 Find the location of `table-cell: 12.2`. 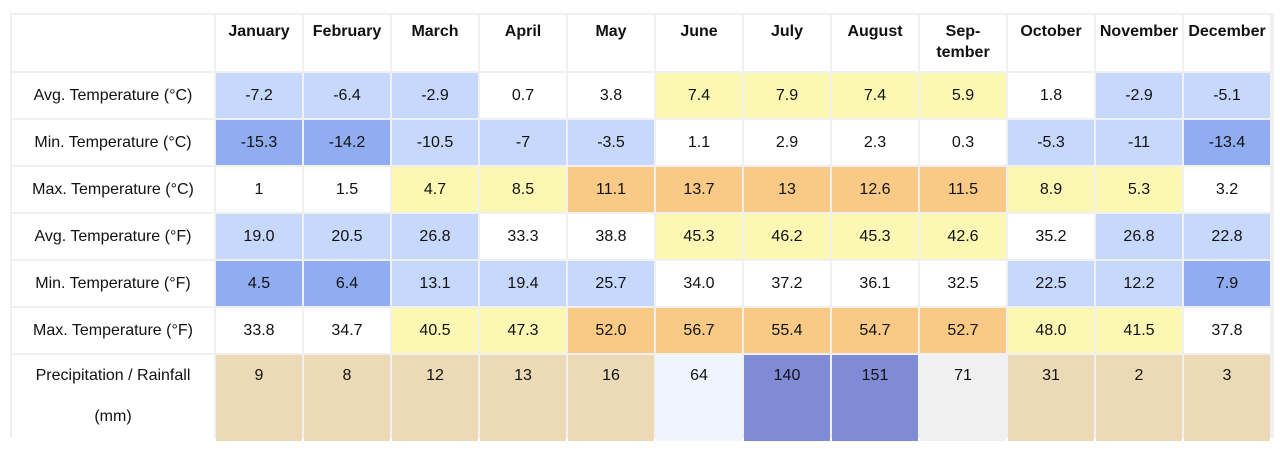

table-cell: 12.2 is located at coordinates (1139, 283).